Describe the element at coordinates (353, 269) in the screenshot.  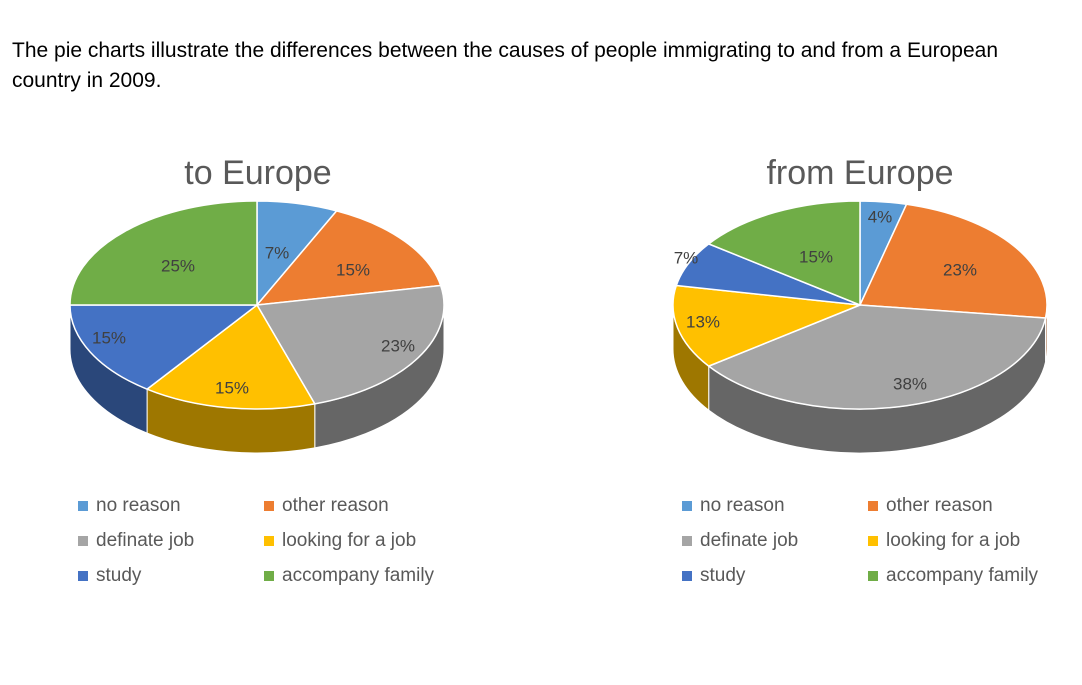
I see `data-label-other-reason: 15%` at that location.